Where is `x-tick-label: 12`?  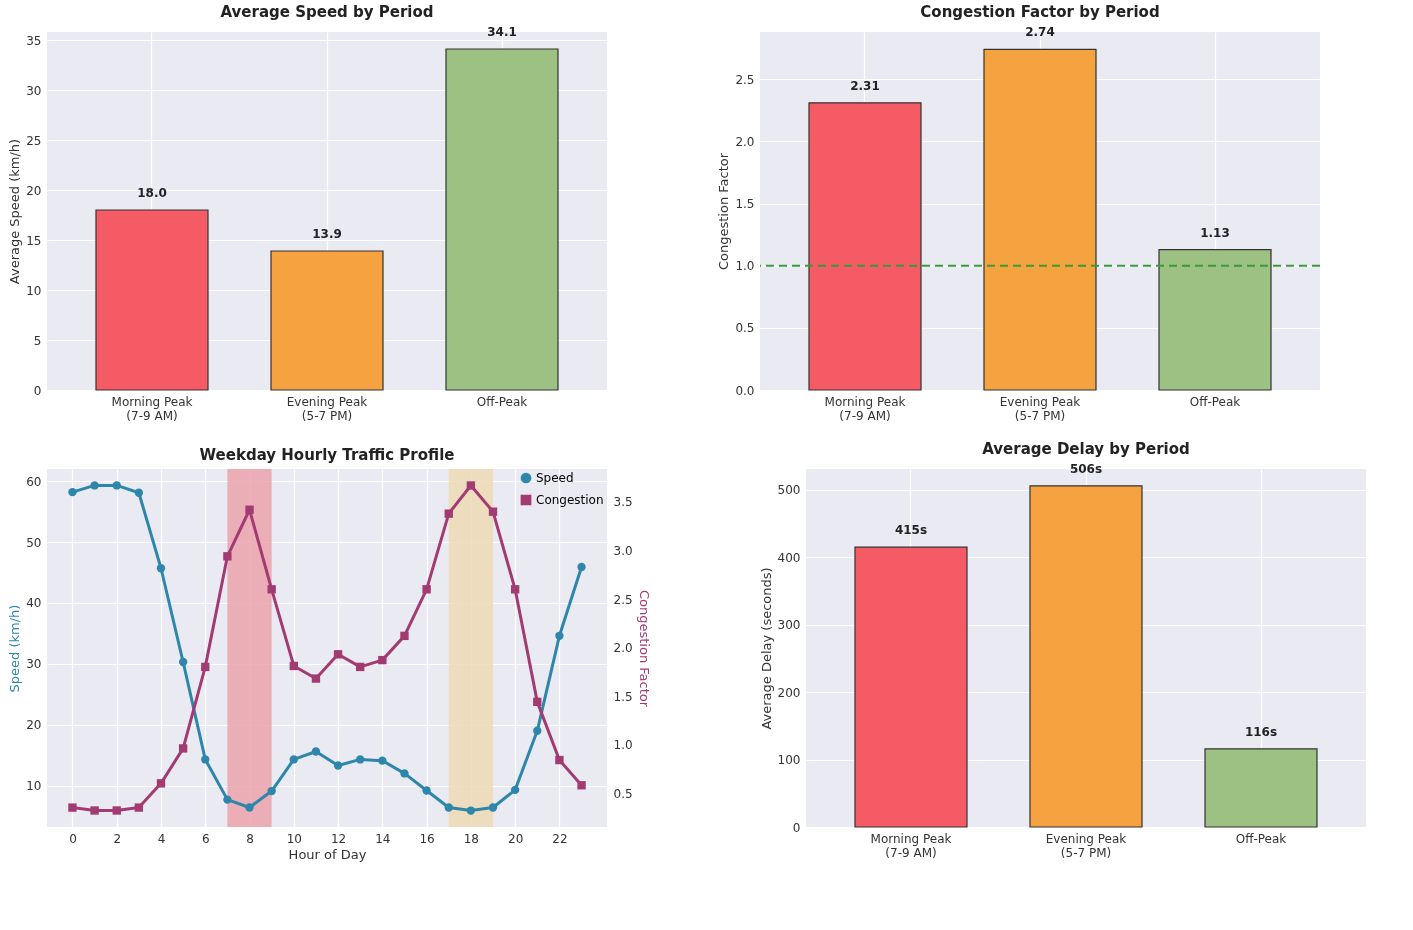 x-tick-label: 12 is located at coordinates (338, 838).